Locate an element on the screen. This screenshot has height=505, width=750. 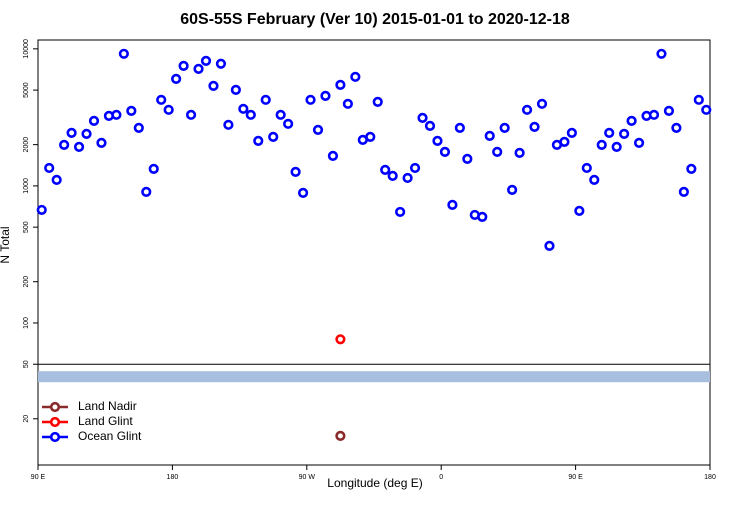
y-tick-label: 100 is located at coordinates (26, 323).